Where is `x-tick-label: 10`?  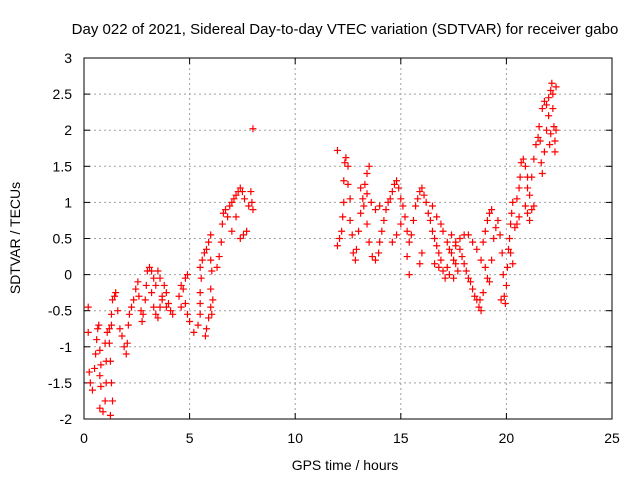 x-tick-label: 10 is located at coordinates (295, 438).